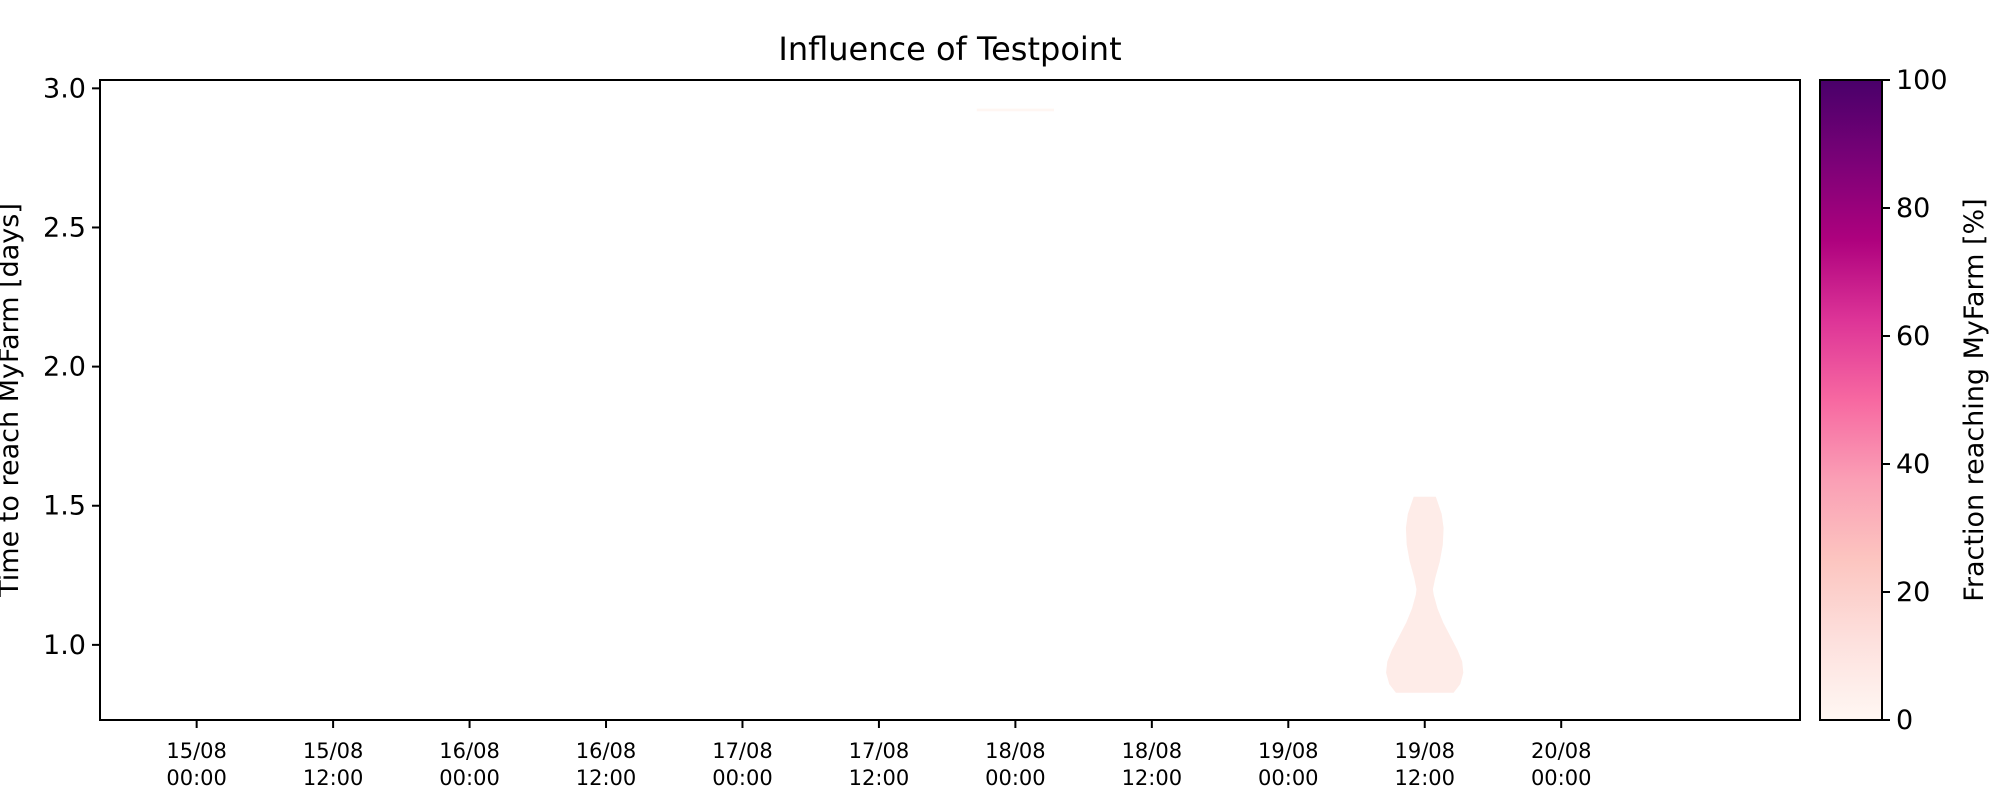  I want to click on colorbar-tick-label: 60, so click(1913, 336).